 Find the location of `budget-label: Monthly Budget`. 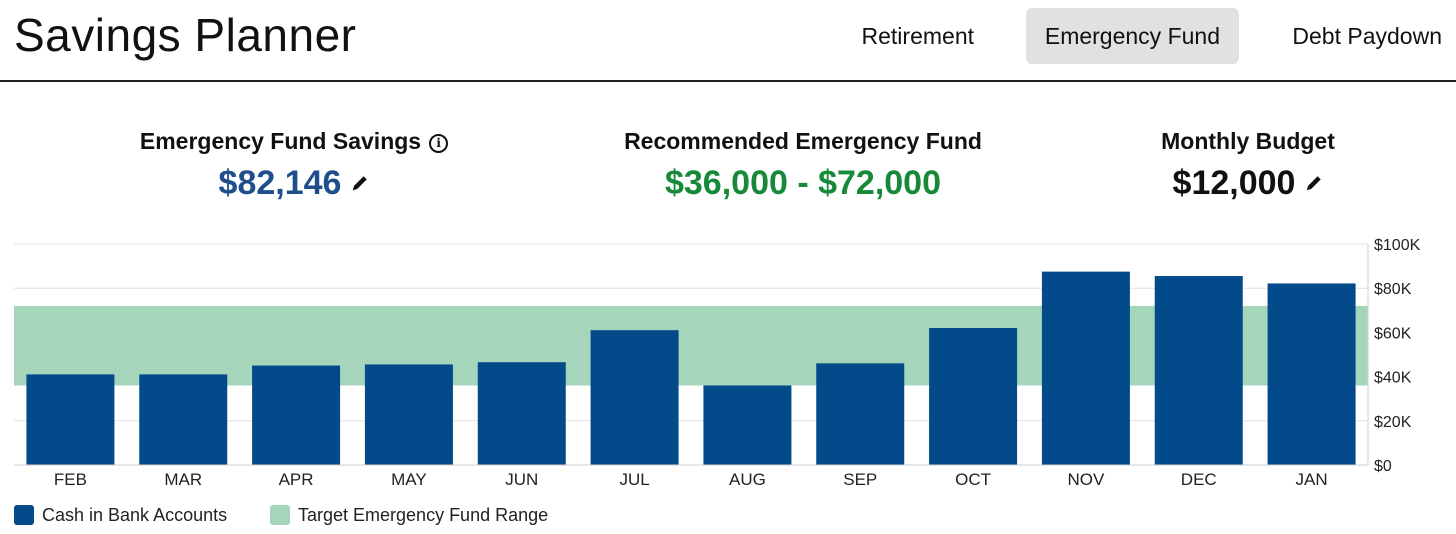

budget-label: Monthly Budget is located at coordinates (1248, 141).